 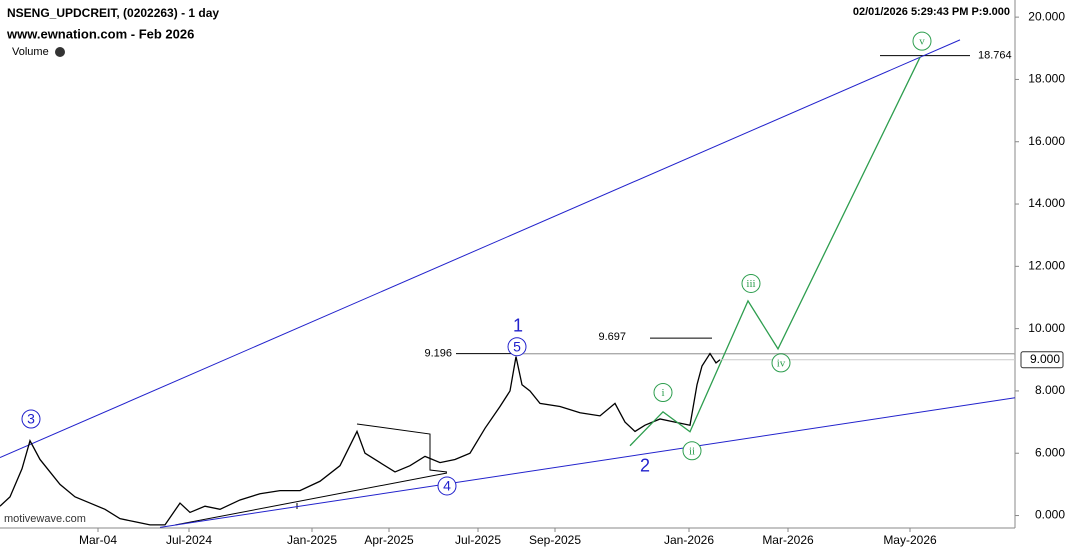 What do you see at coordinates (689, 540) in the screenshot?
I see `x-tick-label: Jan-2026` at bounding box center [689, 540].